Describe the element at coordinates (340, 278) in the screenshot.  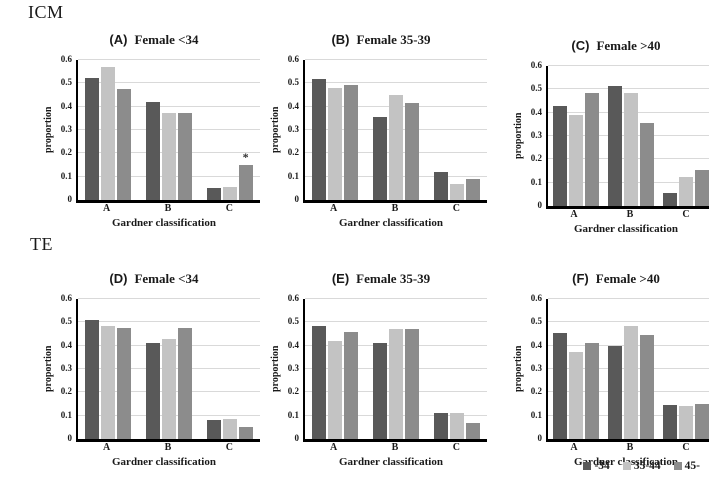
I see `panel-letter-label: (E)` at that location.